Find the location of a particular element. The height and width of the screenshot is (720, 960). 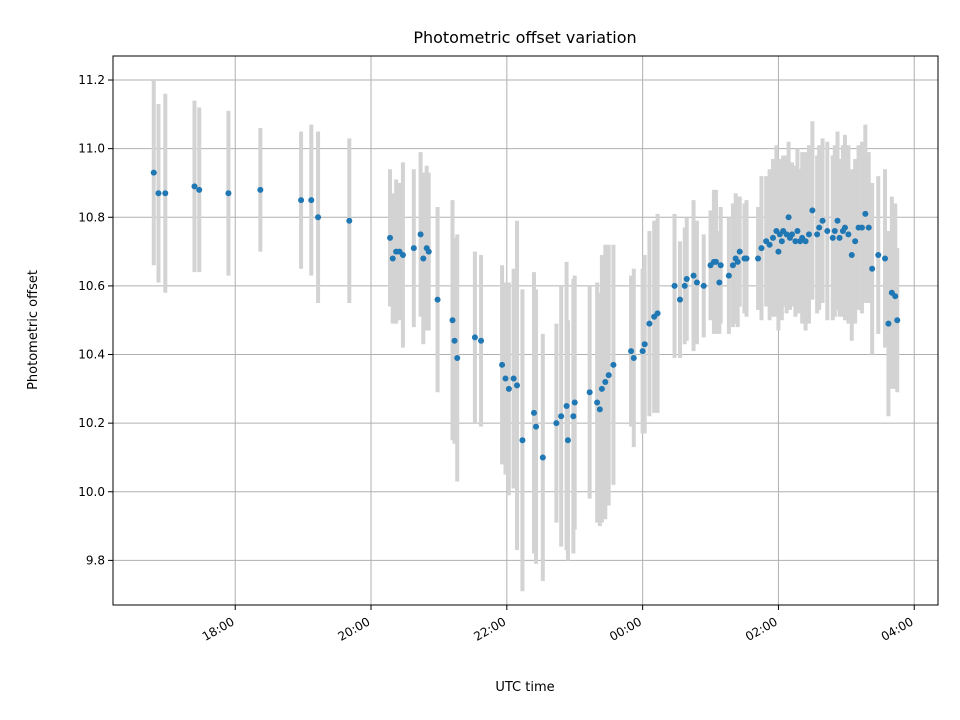

y-tick-label: 10.2 is located at coordinates (91, 423).